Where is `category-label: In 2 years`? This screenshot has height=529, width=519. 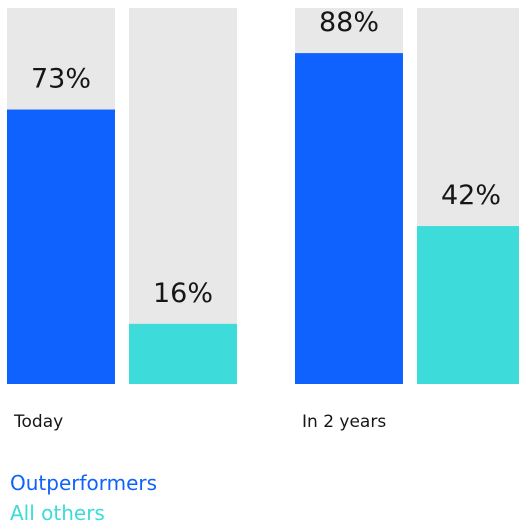 category-label: In 2 years is located at coordinates (344, 422).